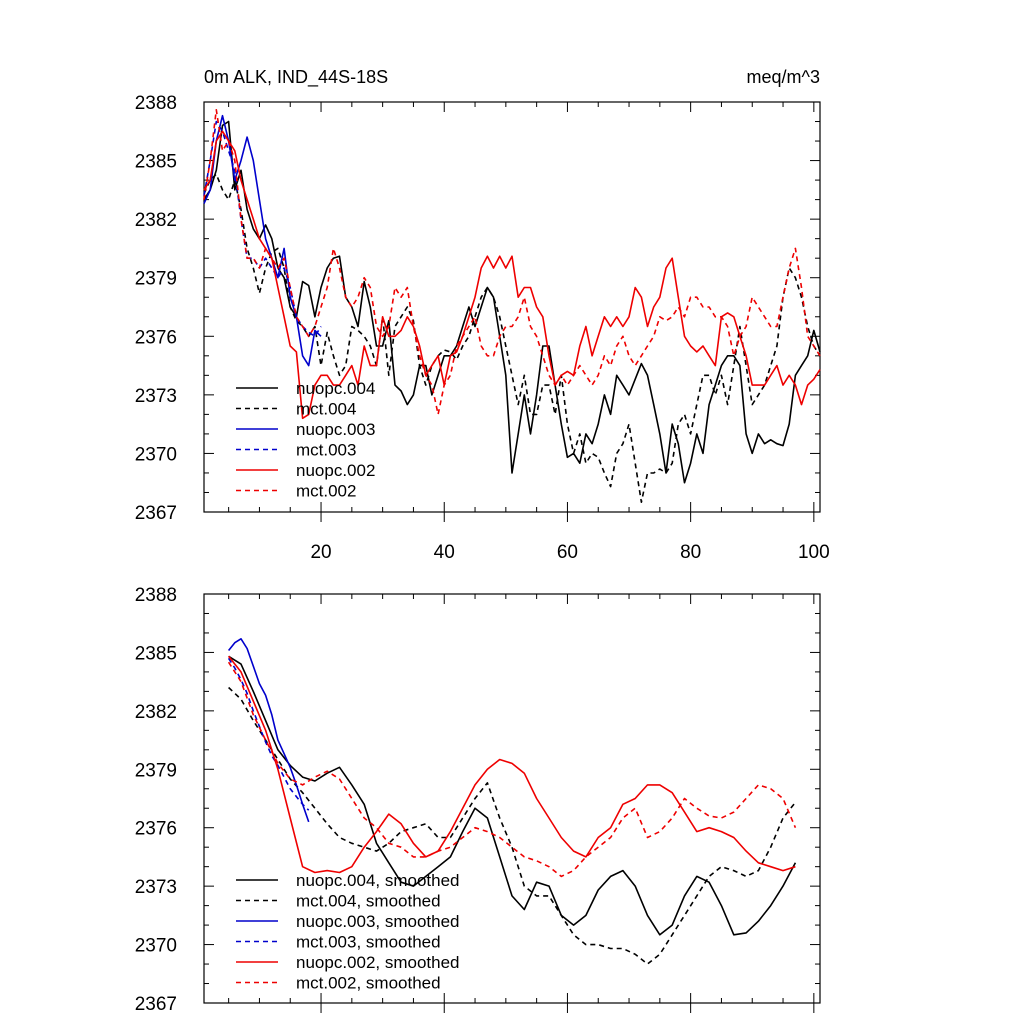  What do you see at coordinates (296, 77) in the screenshot?
I see `panel-1-title-left: 0m ALK, IND_44S-18S` at bounding box center [296, 77].